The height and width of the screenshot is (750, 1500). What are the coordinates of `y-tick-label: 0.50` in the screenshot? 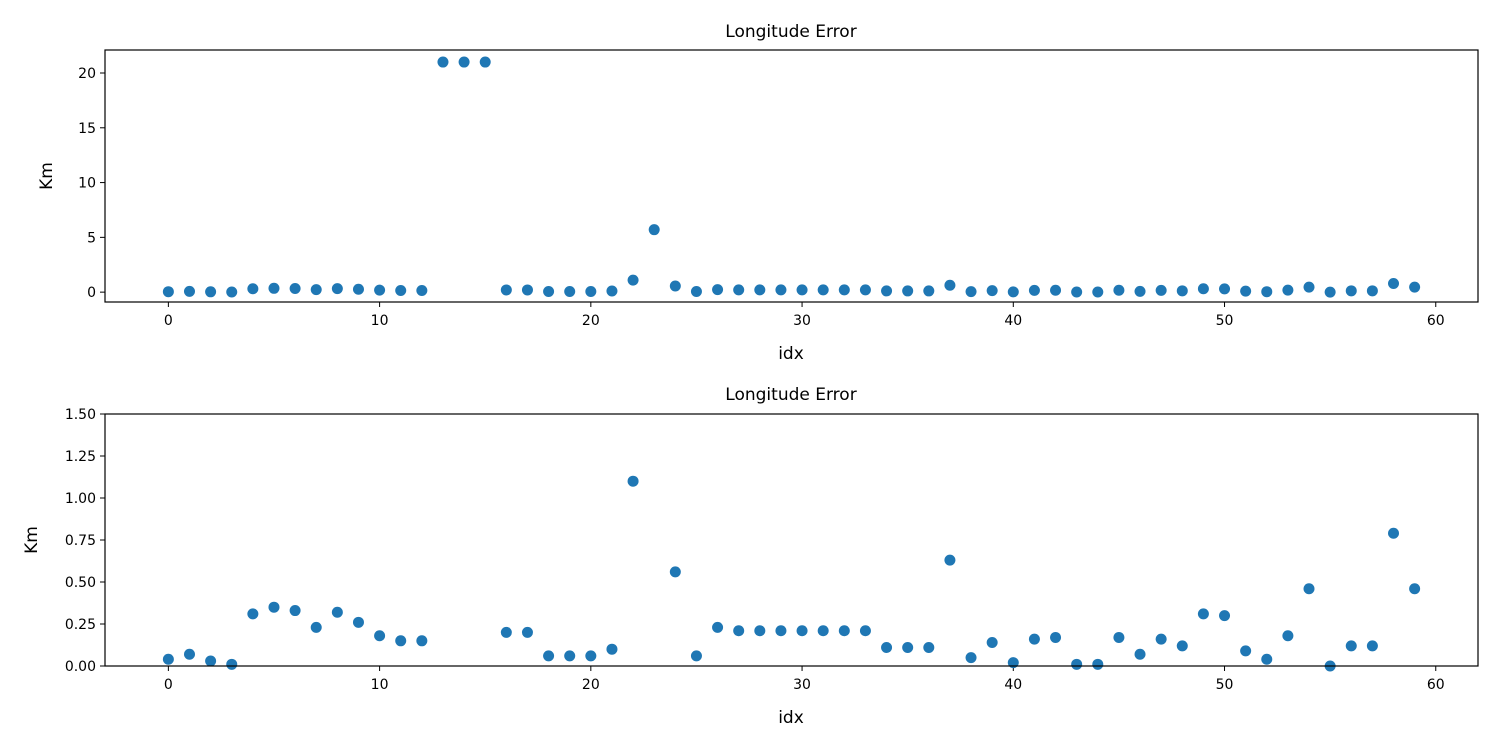 It's located at (80, 583).